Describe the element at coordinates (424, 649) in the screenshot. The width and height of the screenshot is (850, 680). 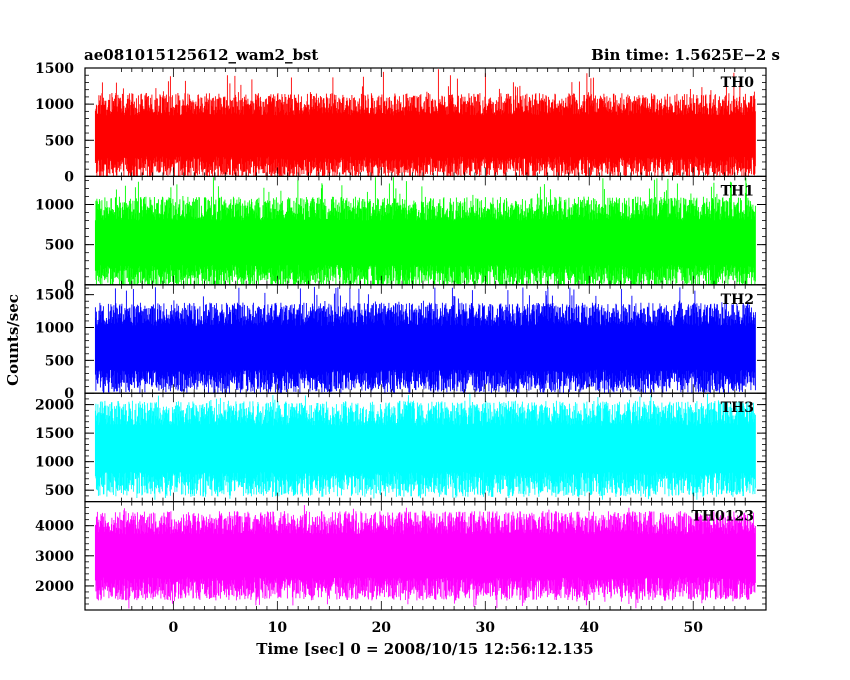
I see `x-axis-label: Time [sec] 0 = 2008/10/15 12:56:12.135` at that location.